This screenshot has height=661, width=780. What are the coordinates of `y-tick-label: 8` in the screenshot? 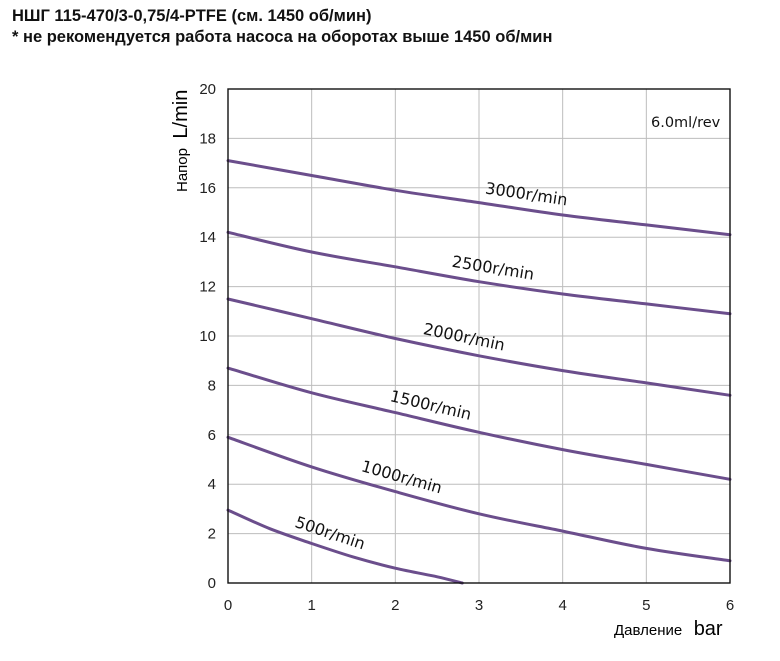 It's located at (212, 385).